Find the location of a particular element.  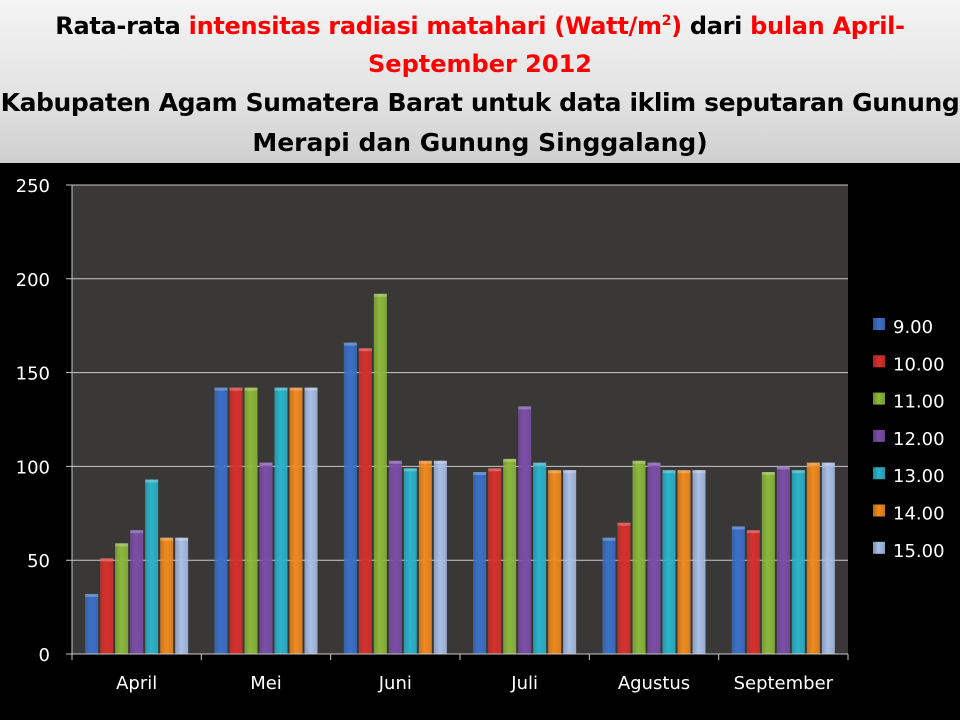

bar-september-10.00 is located at coordinates (753, 592).